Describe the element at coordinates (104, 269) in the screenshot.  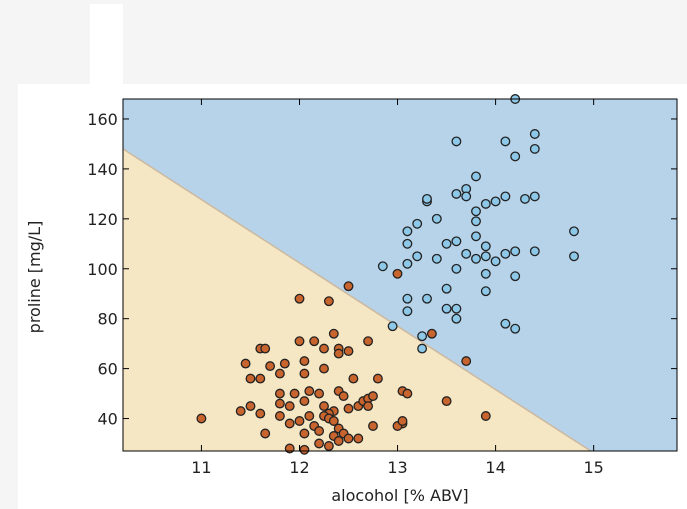
I see `y-tick-label: 100` at that location.